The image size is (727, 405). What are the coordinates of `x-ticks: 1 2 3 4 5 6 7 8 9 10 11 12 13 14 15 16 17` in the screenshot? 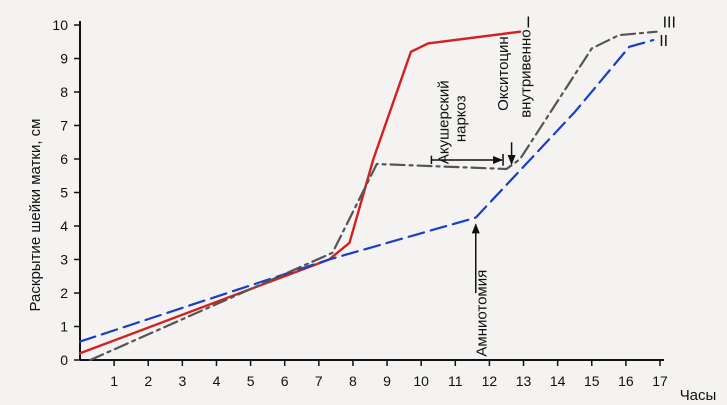 It's located at (389, 374).